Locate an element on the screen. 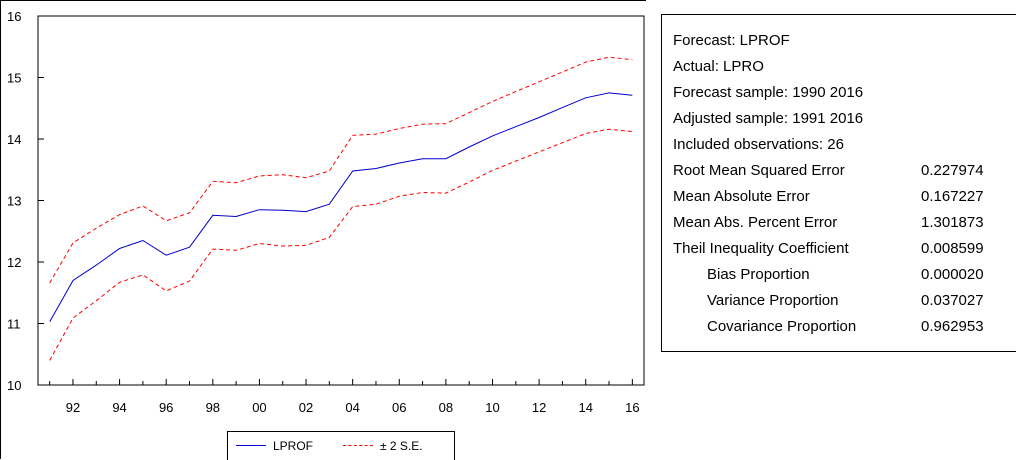 This screenshot has width=1016, height=460. stat-label: Bias Proportion is located at coordinates (758, 274).